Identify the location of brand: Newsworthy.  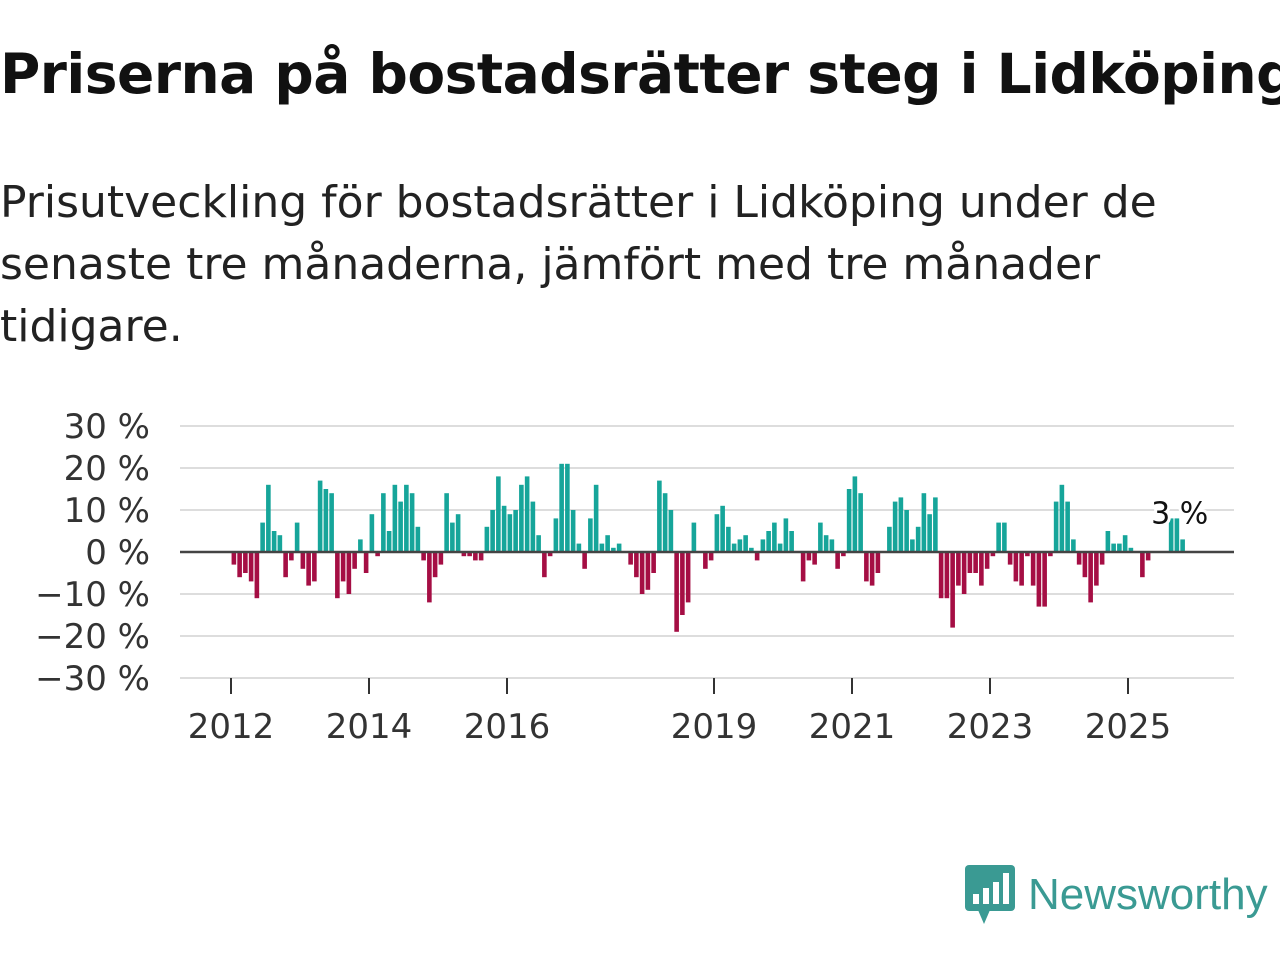
(1116, 895).